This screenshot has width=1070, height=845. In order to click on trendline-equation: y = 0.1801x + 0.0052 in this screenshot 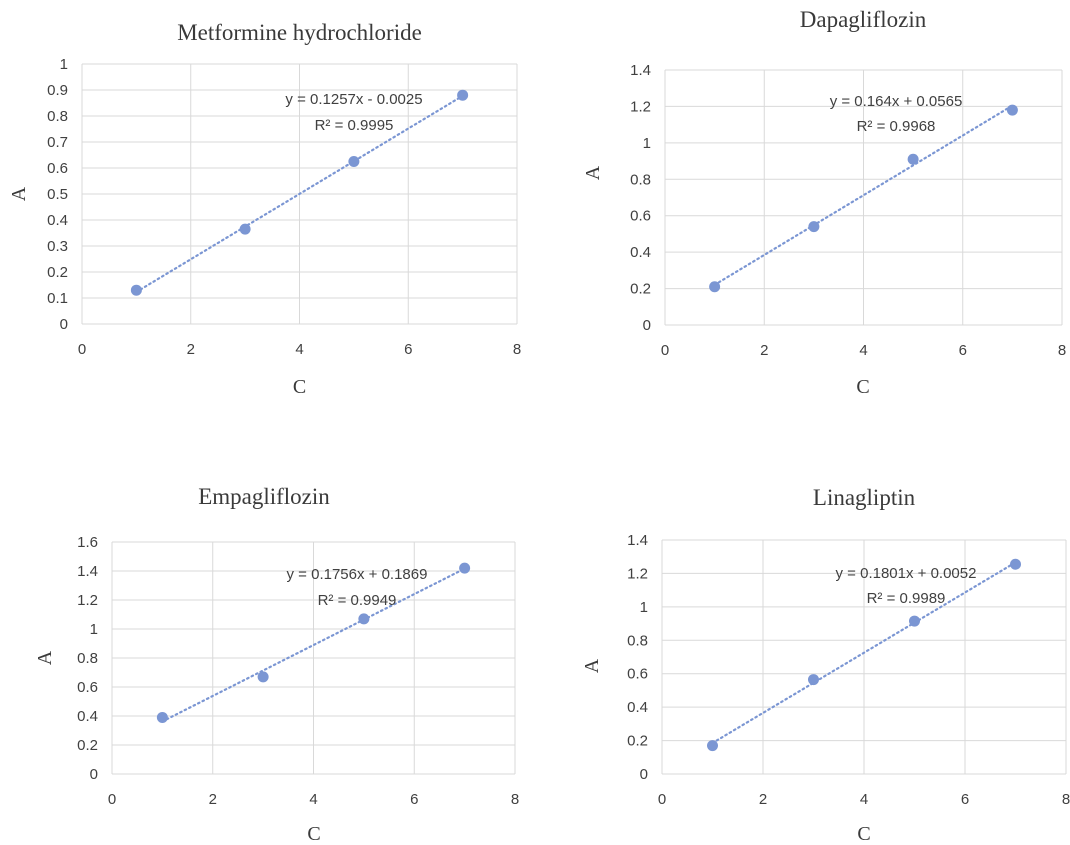, I will do `click(906, 573)`.